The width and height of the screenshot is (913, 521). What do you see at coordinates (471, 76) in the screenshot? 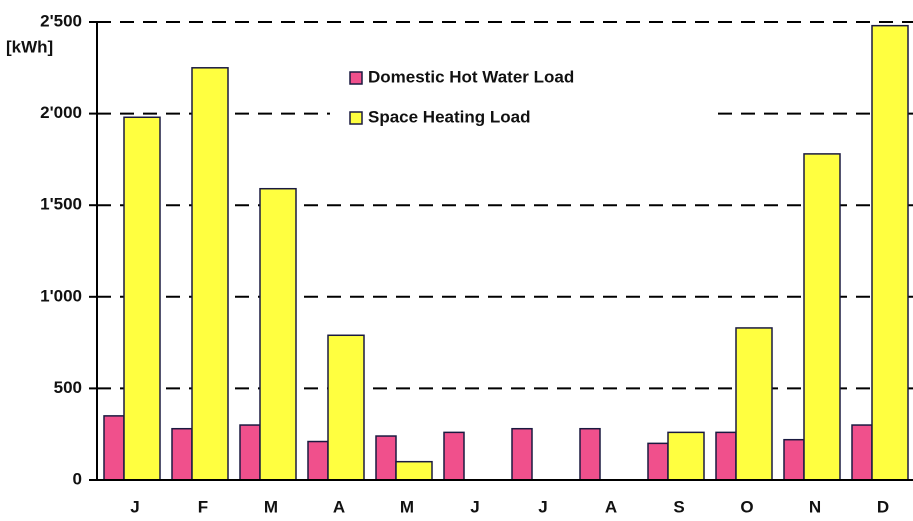
I see `legend-label: Domestic Hot Water Load` at bounding box center [471, 76].